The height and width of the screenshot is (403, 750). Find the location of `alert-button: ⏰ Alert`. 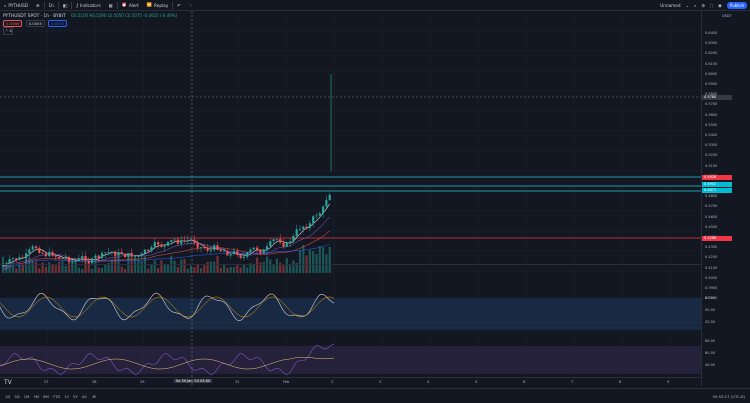

alert-button: ⏰ Alert is located at coordinates (130, 5).